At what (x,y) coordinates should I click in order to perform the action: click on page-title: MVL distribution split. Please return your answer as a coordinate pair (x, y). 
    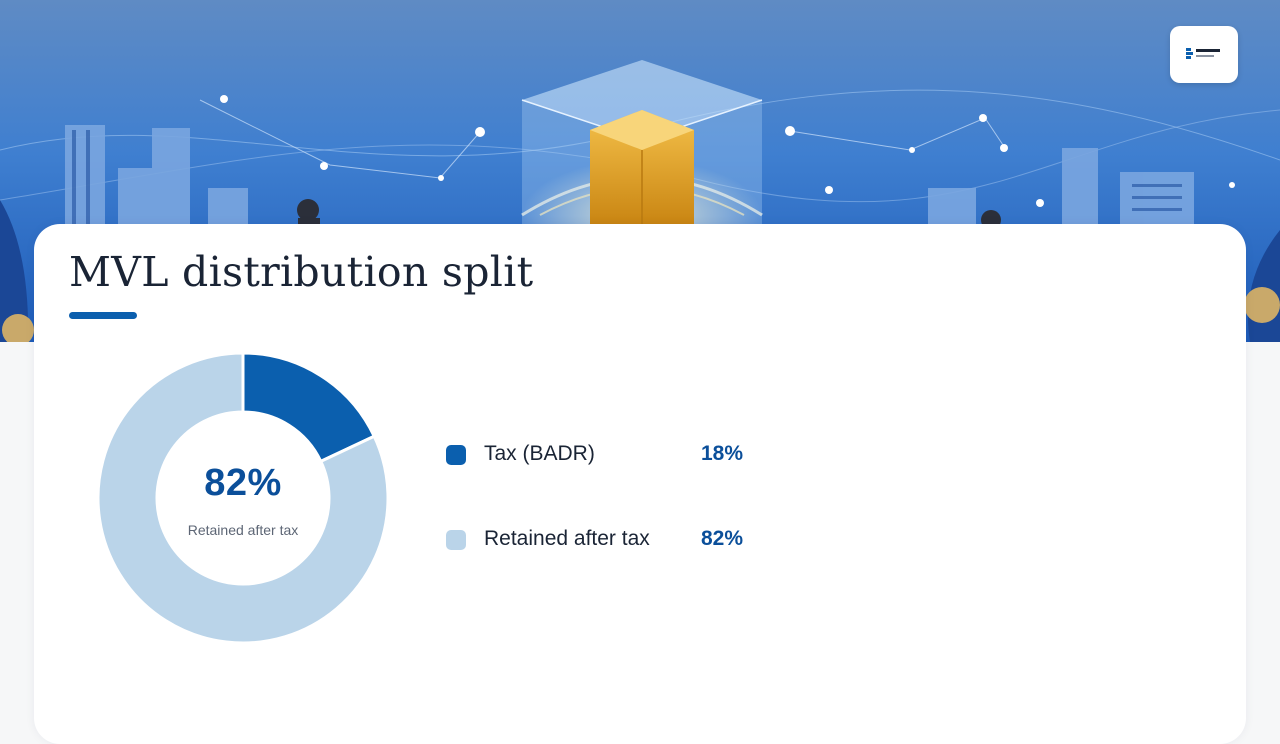
    Looking at the image, I should click on (301, 272).